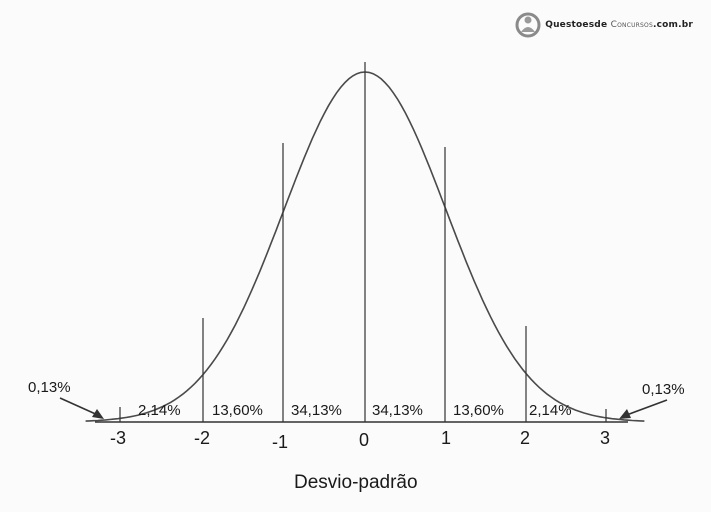 The height and width of the screenshot is (512, 711). Describe the element at coordinates (237, 410) in the screenshot. I see `region-label-2: 13,60%` at that location.